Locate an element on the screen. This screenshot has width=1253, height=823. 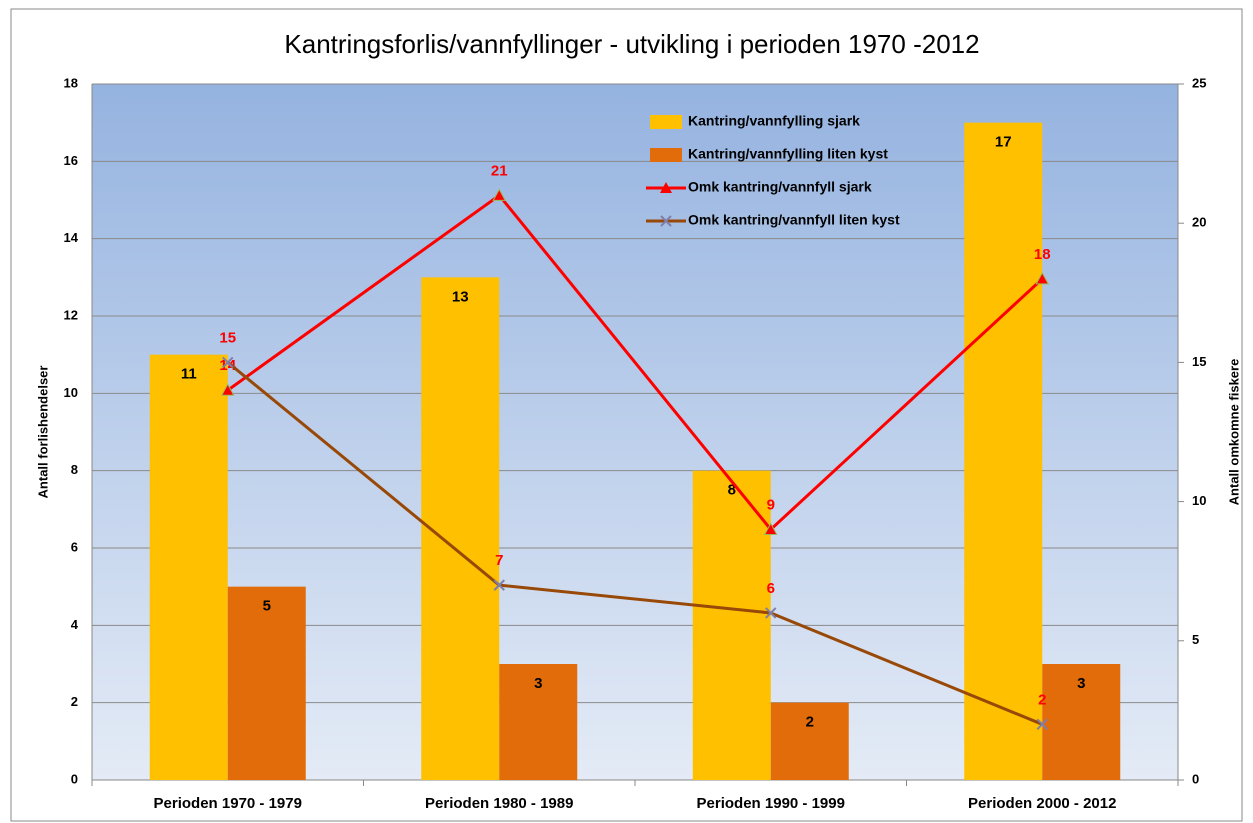
data-label: 13 is located at coordinates (460, 296).